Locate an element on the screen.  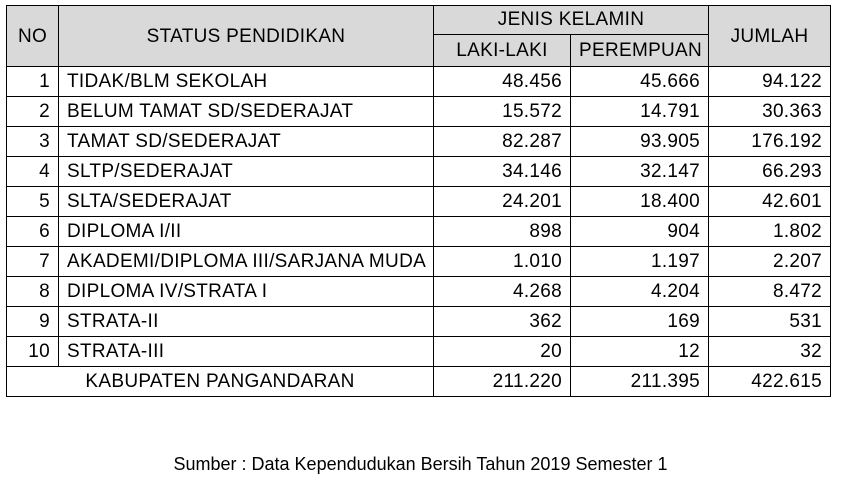
header-no: NO is located at coordinates (32, 36).